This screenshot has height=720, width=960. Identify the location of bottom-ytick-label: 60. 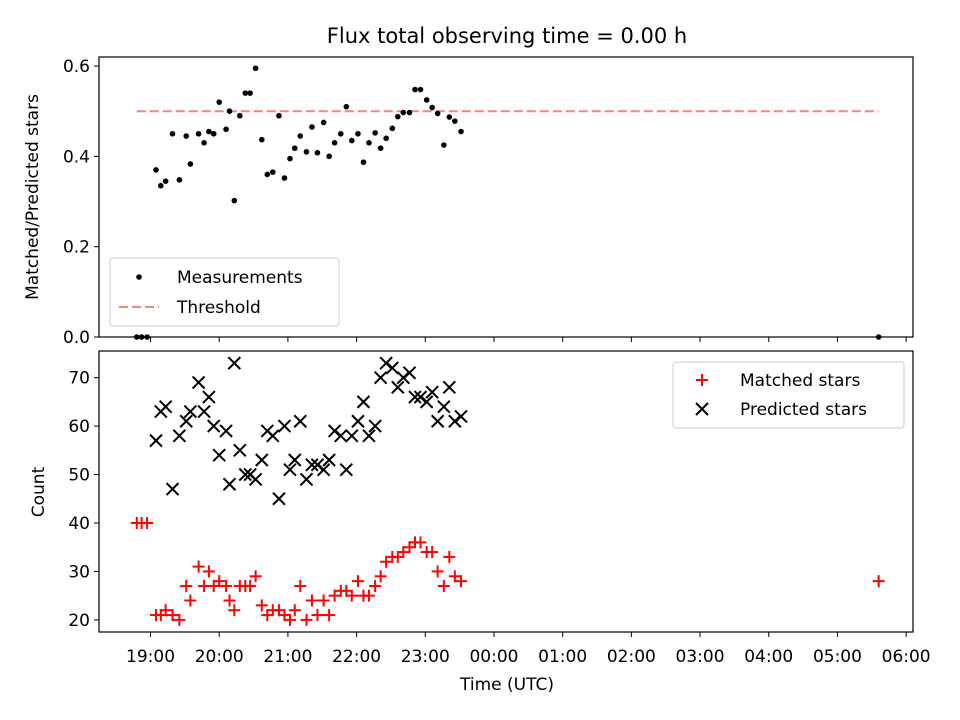
(79, 427).